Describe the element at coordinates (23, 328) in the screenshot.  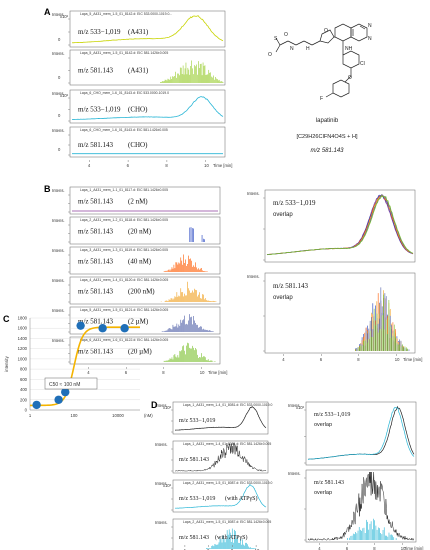
I see `panel-c-ytick-label: 1600` at that location.